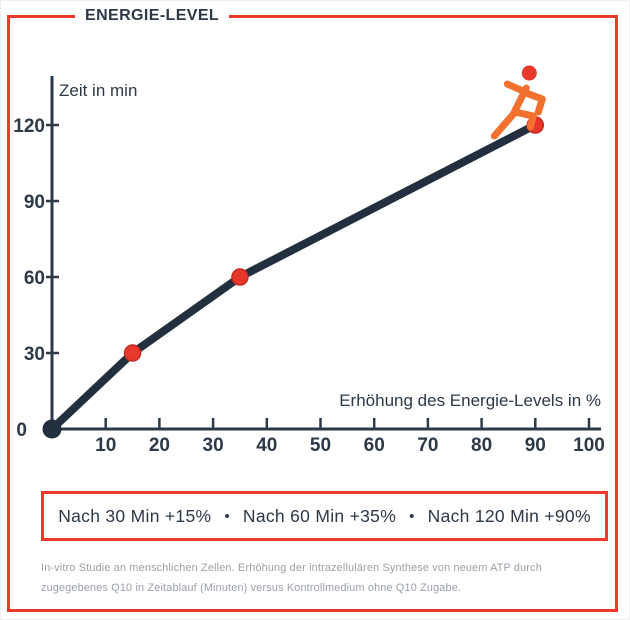 This screenshot has width=630, height=620. I want to click on x-tick-label: 20, so click(159, 445).